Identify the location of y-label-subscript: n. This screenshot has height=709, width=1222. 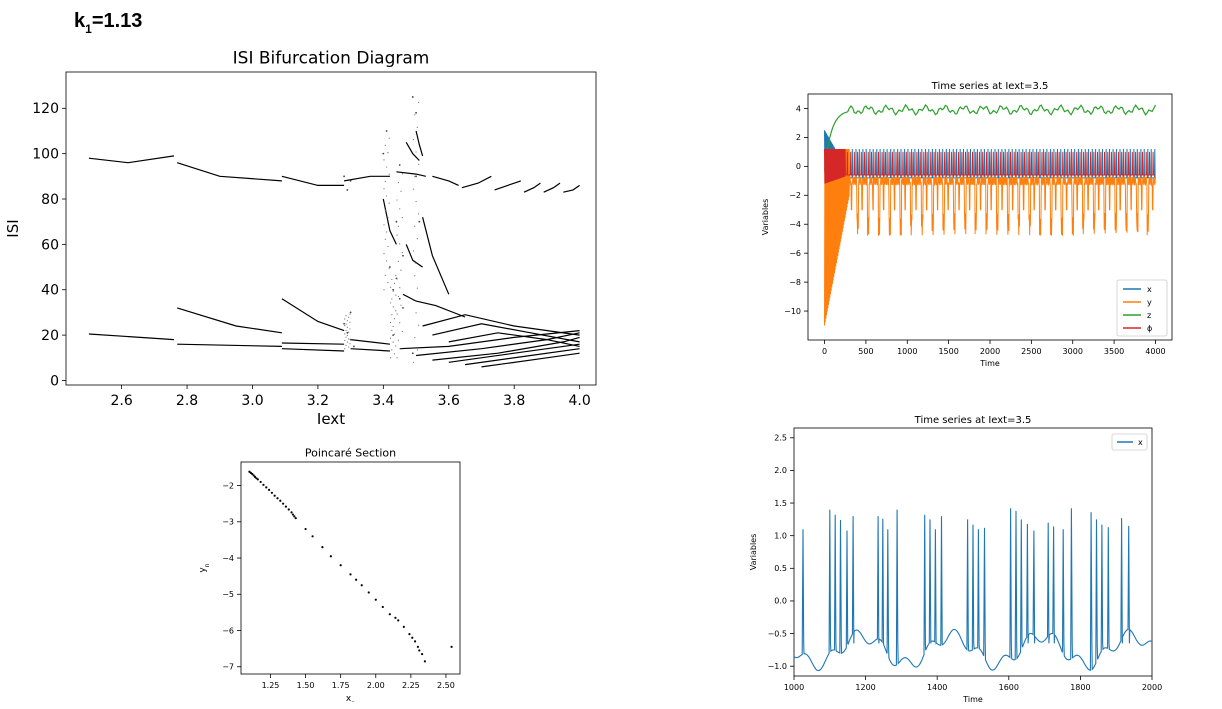
(207, 565).